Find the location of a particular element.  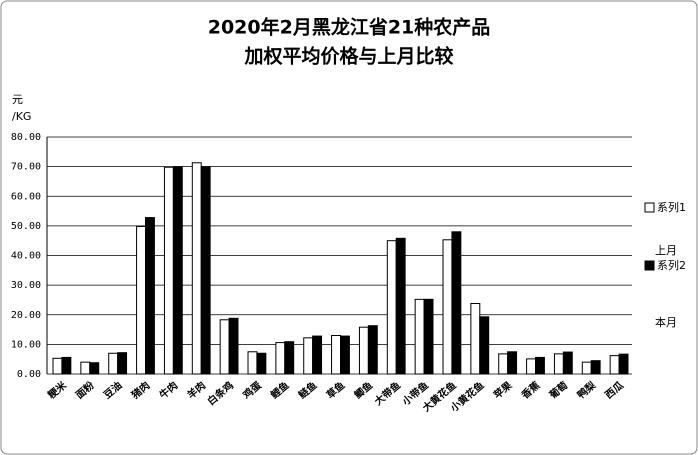

y-tick-label: 20.00 is located at coordinates (26, 315).